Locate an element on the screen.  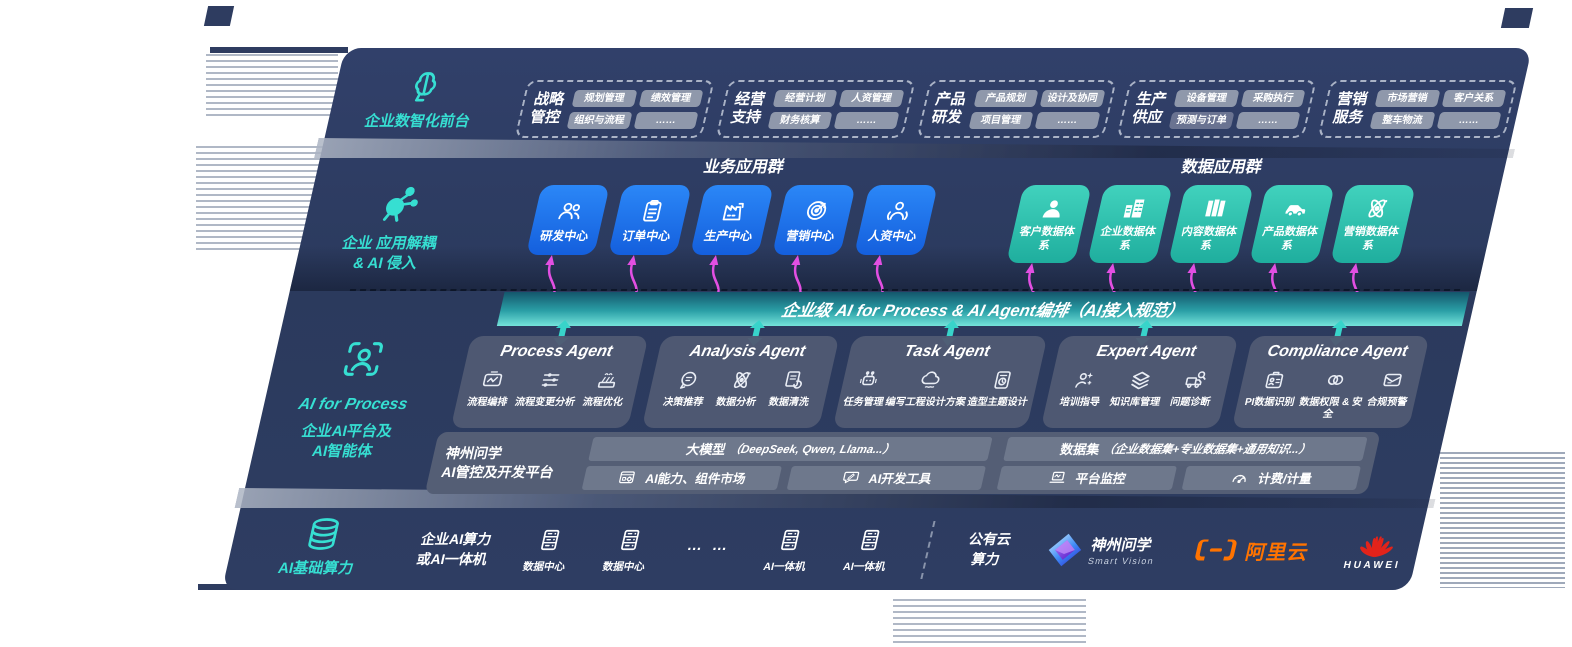
front-pill: 预测与订单 is located at coordinates (1201, 120).